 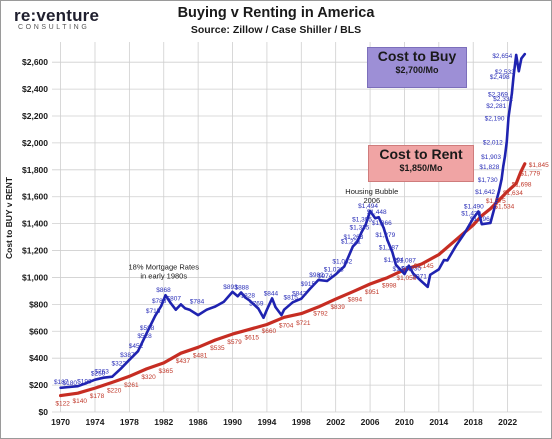 I want to click on y-tick-label: $600, so click(x=38, y=331).